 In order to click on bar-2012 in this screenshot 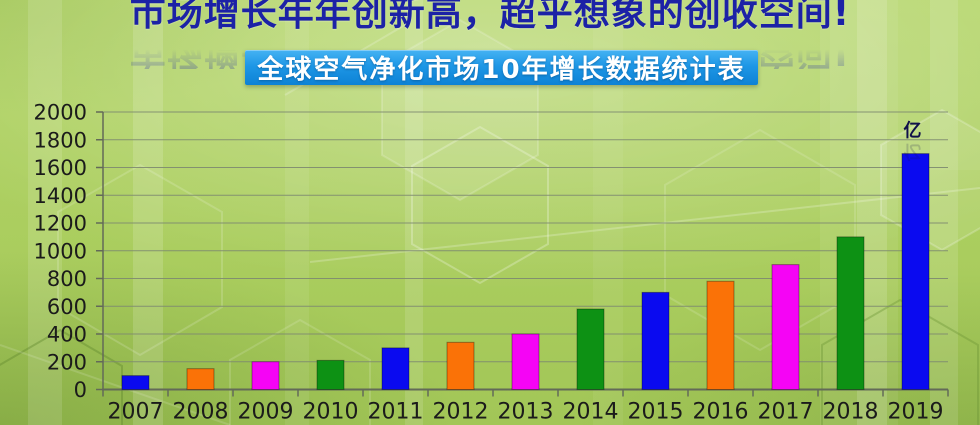, I will do `click(460, 366)`.